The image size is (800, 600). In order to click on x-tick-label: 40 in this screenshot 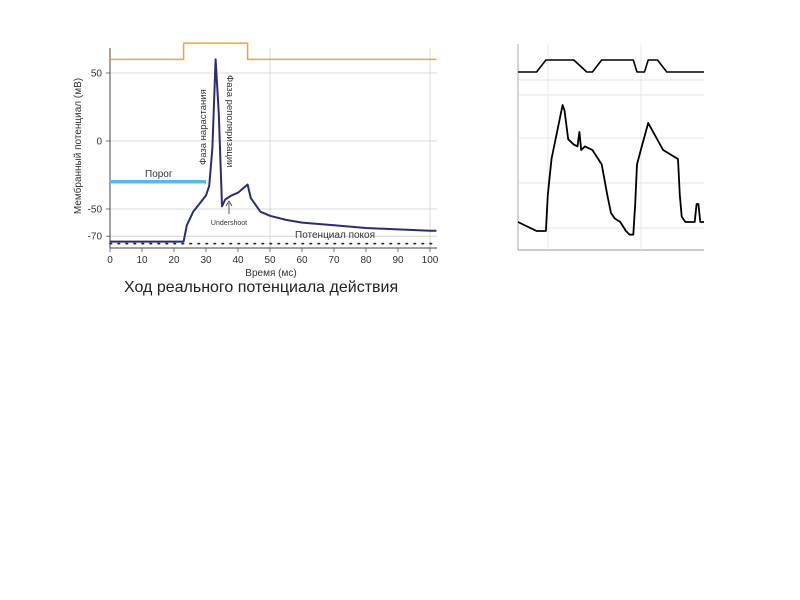, I will do `click(238, 260)`.